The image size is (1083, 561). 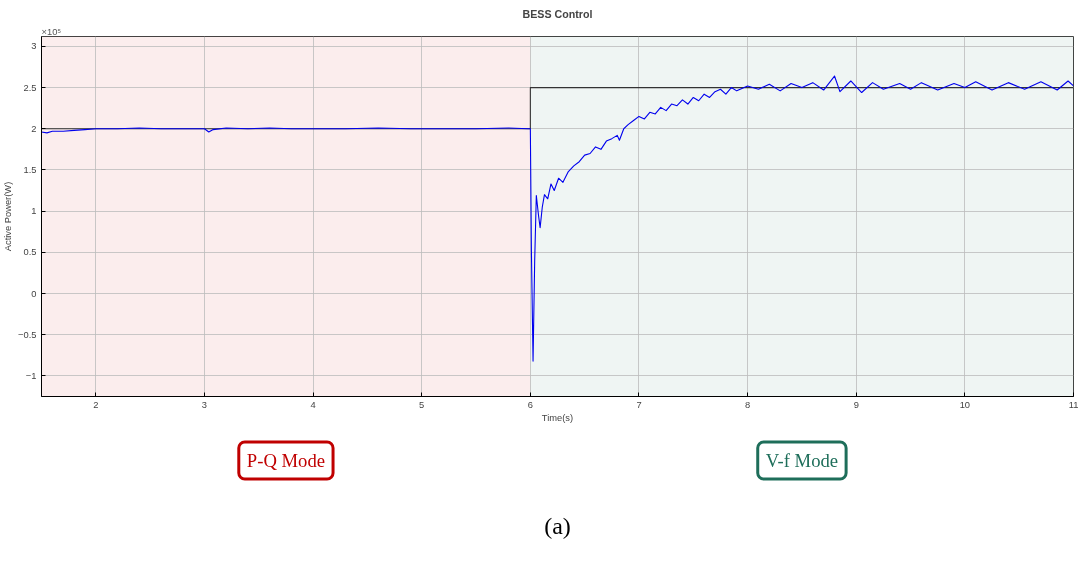 What do you see at coordinates (31, 375) in the screenshot?
I see `y-tick-label: −1` at bounding box center [31, 375].